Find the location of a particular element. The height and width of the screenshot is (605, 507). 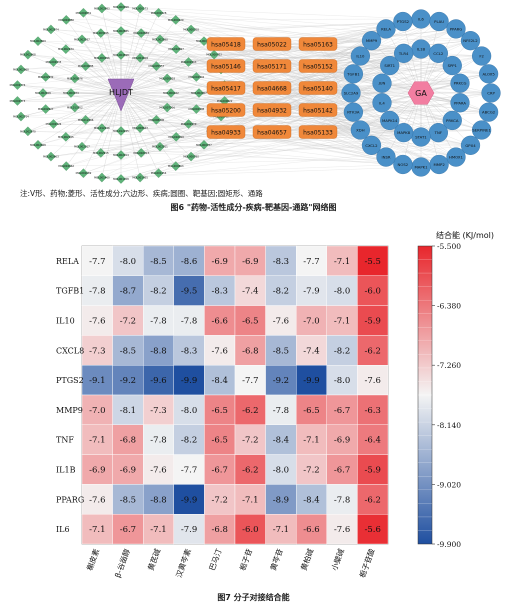

svg-text: MOL000863 is located at coordinates (176, 166).